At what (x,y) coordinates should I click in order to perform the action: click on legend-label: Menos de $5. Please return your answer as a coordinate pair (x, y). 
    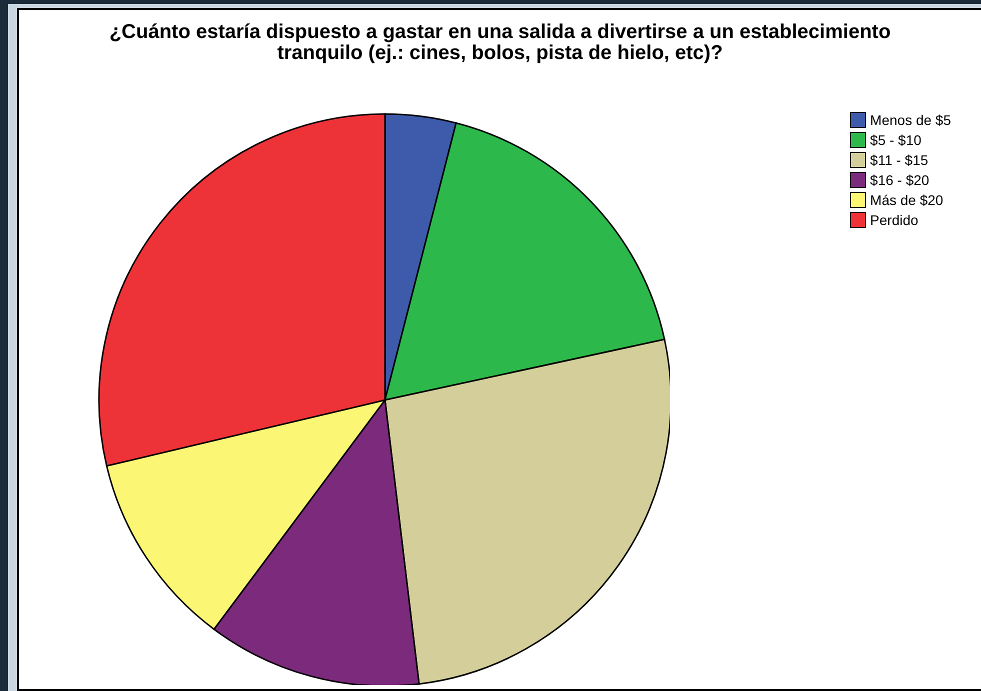
    Looking at the image, I should click on (910, 120).